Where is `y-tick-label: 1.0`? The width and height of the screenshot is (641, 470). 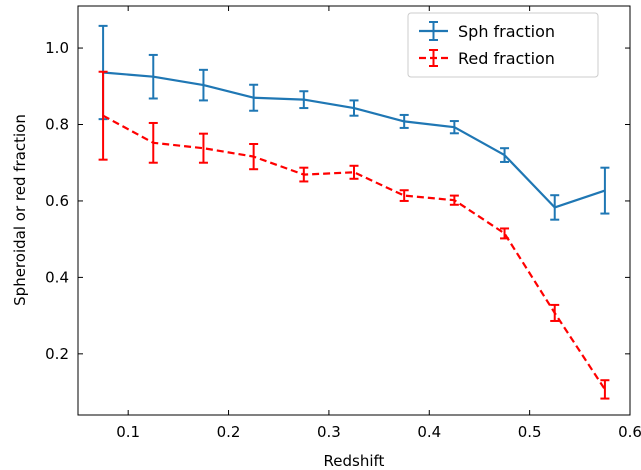 y-tick-label: 1.0 is located at coordinates (57, 48).